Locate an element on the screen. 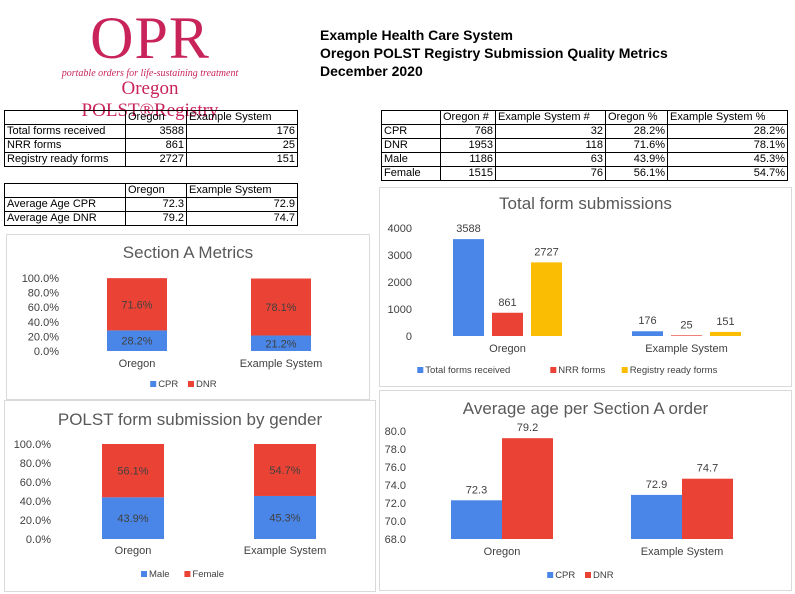 The height and width of the screenshot is (594, 795). table-row: Average Age CPR 72.3 72.9 is located at coordinates (151, 204).